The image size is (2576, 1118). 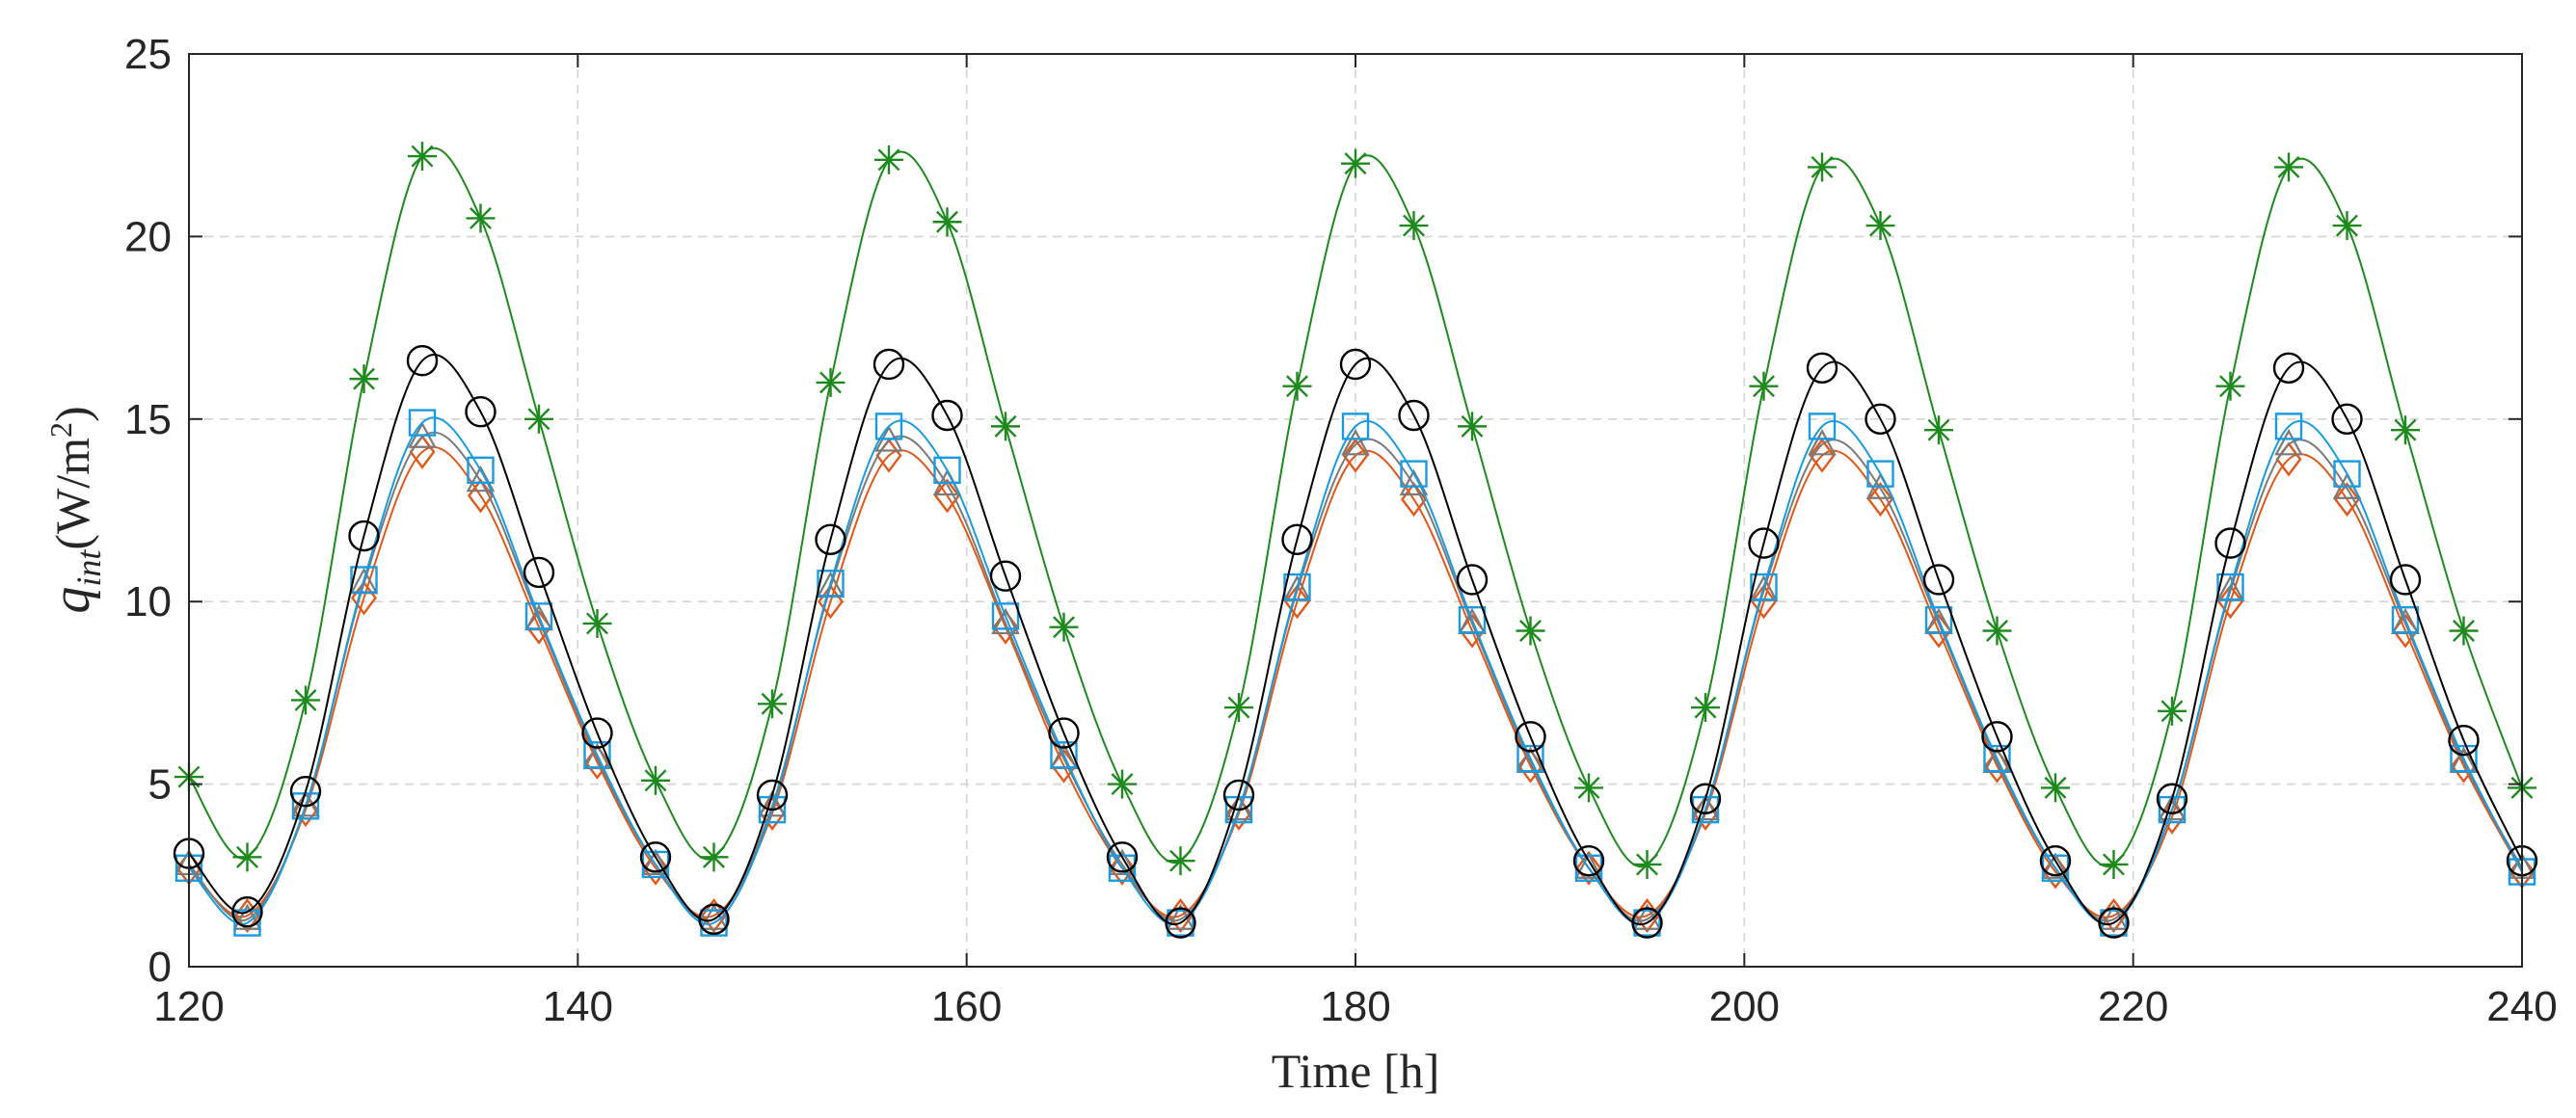 What do you see at coordinates (75, 509) in the screenshot?
I see `svg-text: qint(W/m2)` at bounding box center [75, 509].